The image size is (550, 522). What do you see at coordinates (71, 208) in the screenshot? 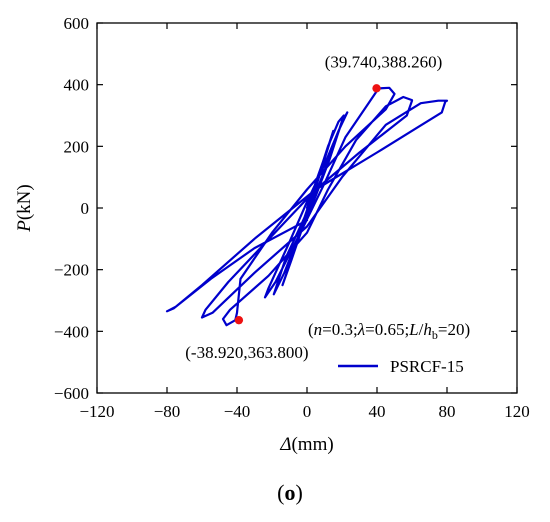
I see `y-tick-labels: −600 −400 −200 0 200 400 600` at bounding box center [71, 208].